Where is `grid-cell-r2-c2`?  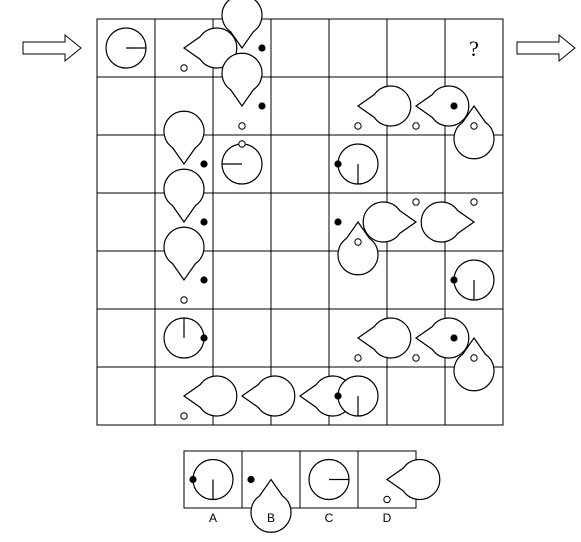
grid-cell-r2-c2 is located at coordinates (242, 162).